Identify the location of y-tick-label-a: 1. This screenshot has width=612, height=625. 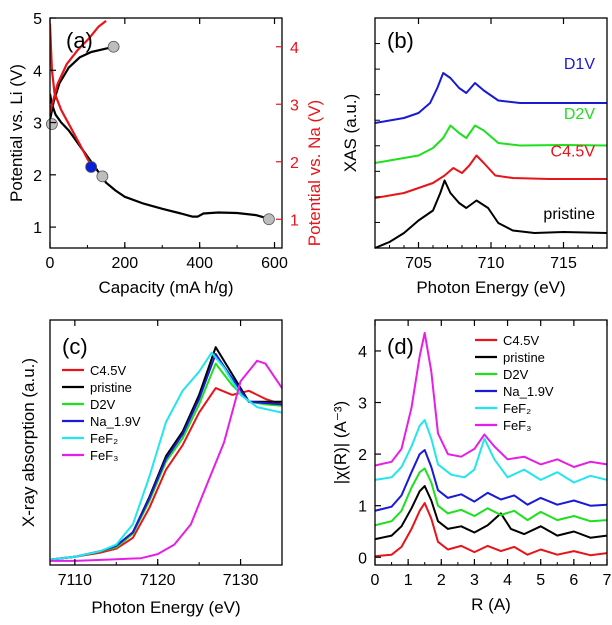
(37, 228).